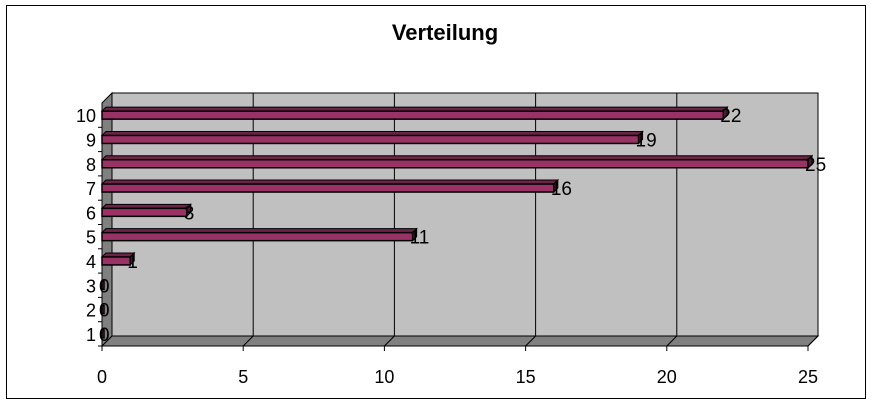  Describe the element at coordinates (646, 140) in the screenshot. I see `data-label: 19` at that location.